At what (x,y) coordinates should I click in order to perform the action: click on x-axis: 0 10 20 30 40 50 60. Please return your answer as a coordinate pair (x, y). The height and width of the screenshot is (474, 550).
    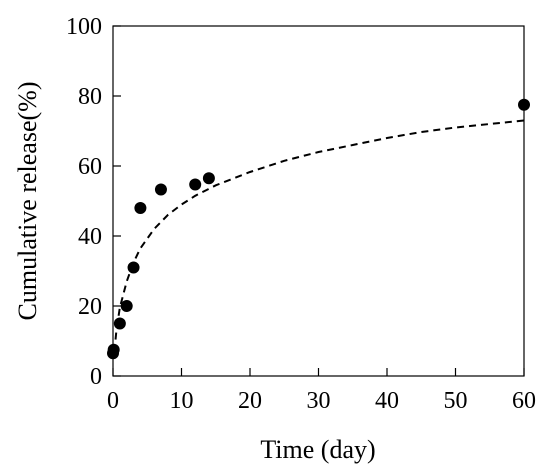
    Looking at the image, I should click on (321, 391).